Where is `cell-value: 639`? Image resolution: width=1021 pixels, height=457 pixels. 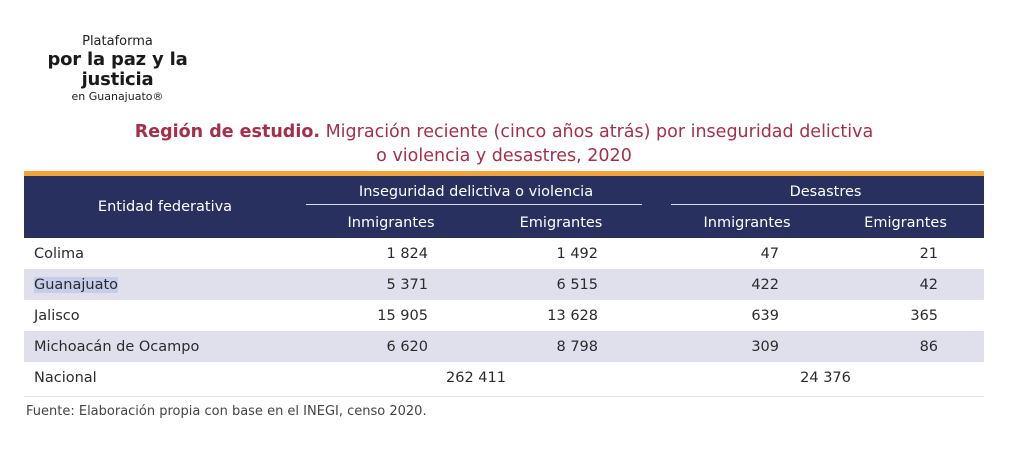
cell-value: 639 is located at coordinates (747, 315).